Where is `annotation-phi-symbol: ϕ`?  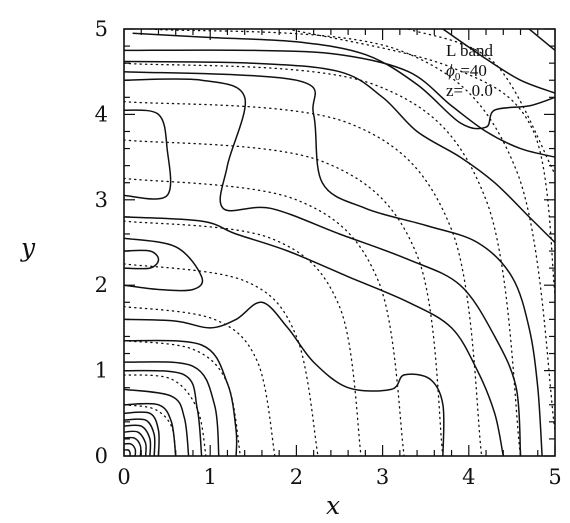
annotation-phi-symbol: ϕ is located at coordinates (450, 70).